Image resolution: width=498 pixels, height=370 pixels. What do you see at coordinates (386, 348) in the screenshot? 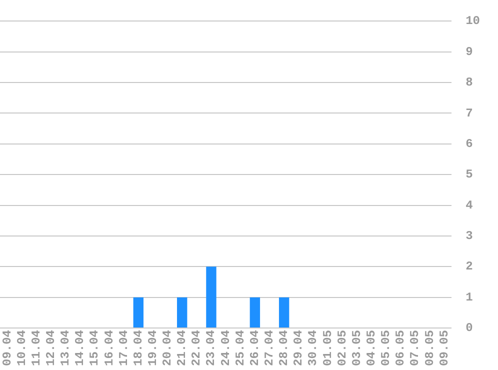
I see `x-tick-label: 05.05` at bounding box center [386, 348].